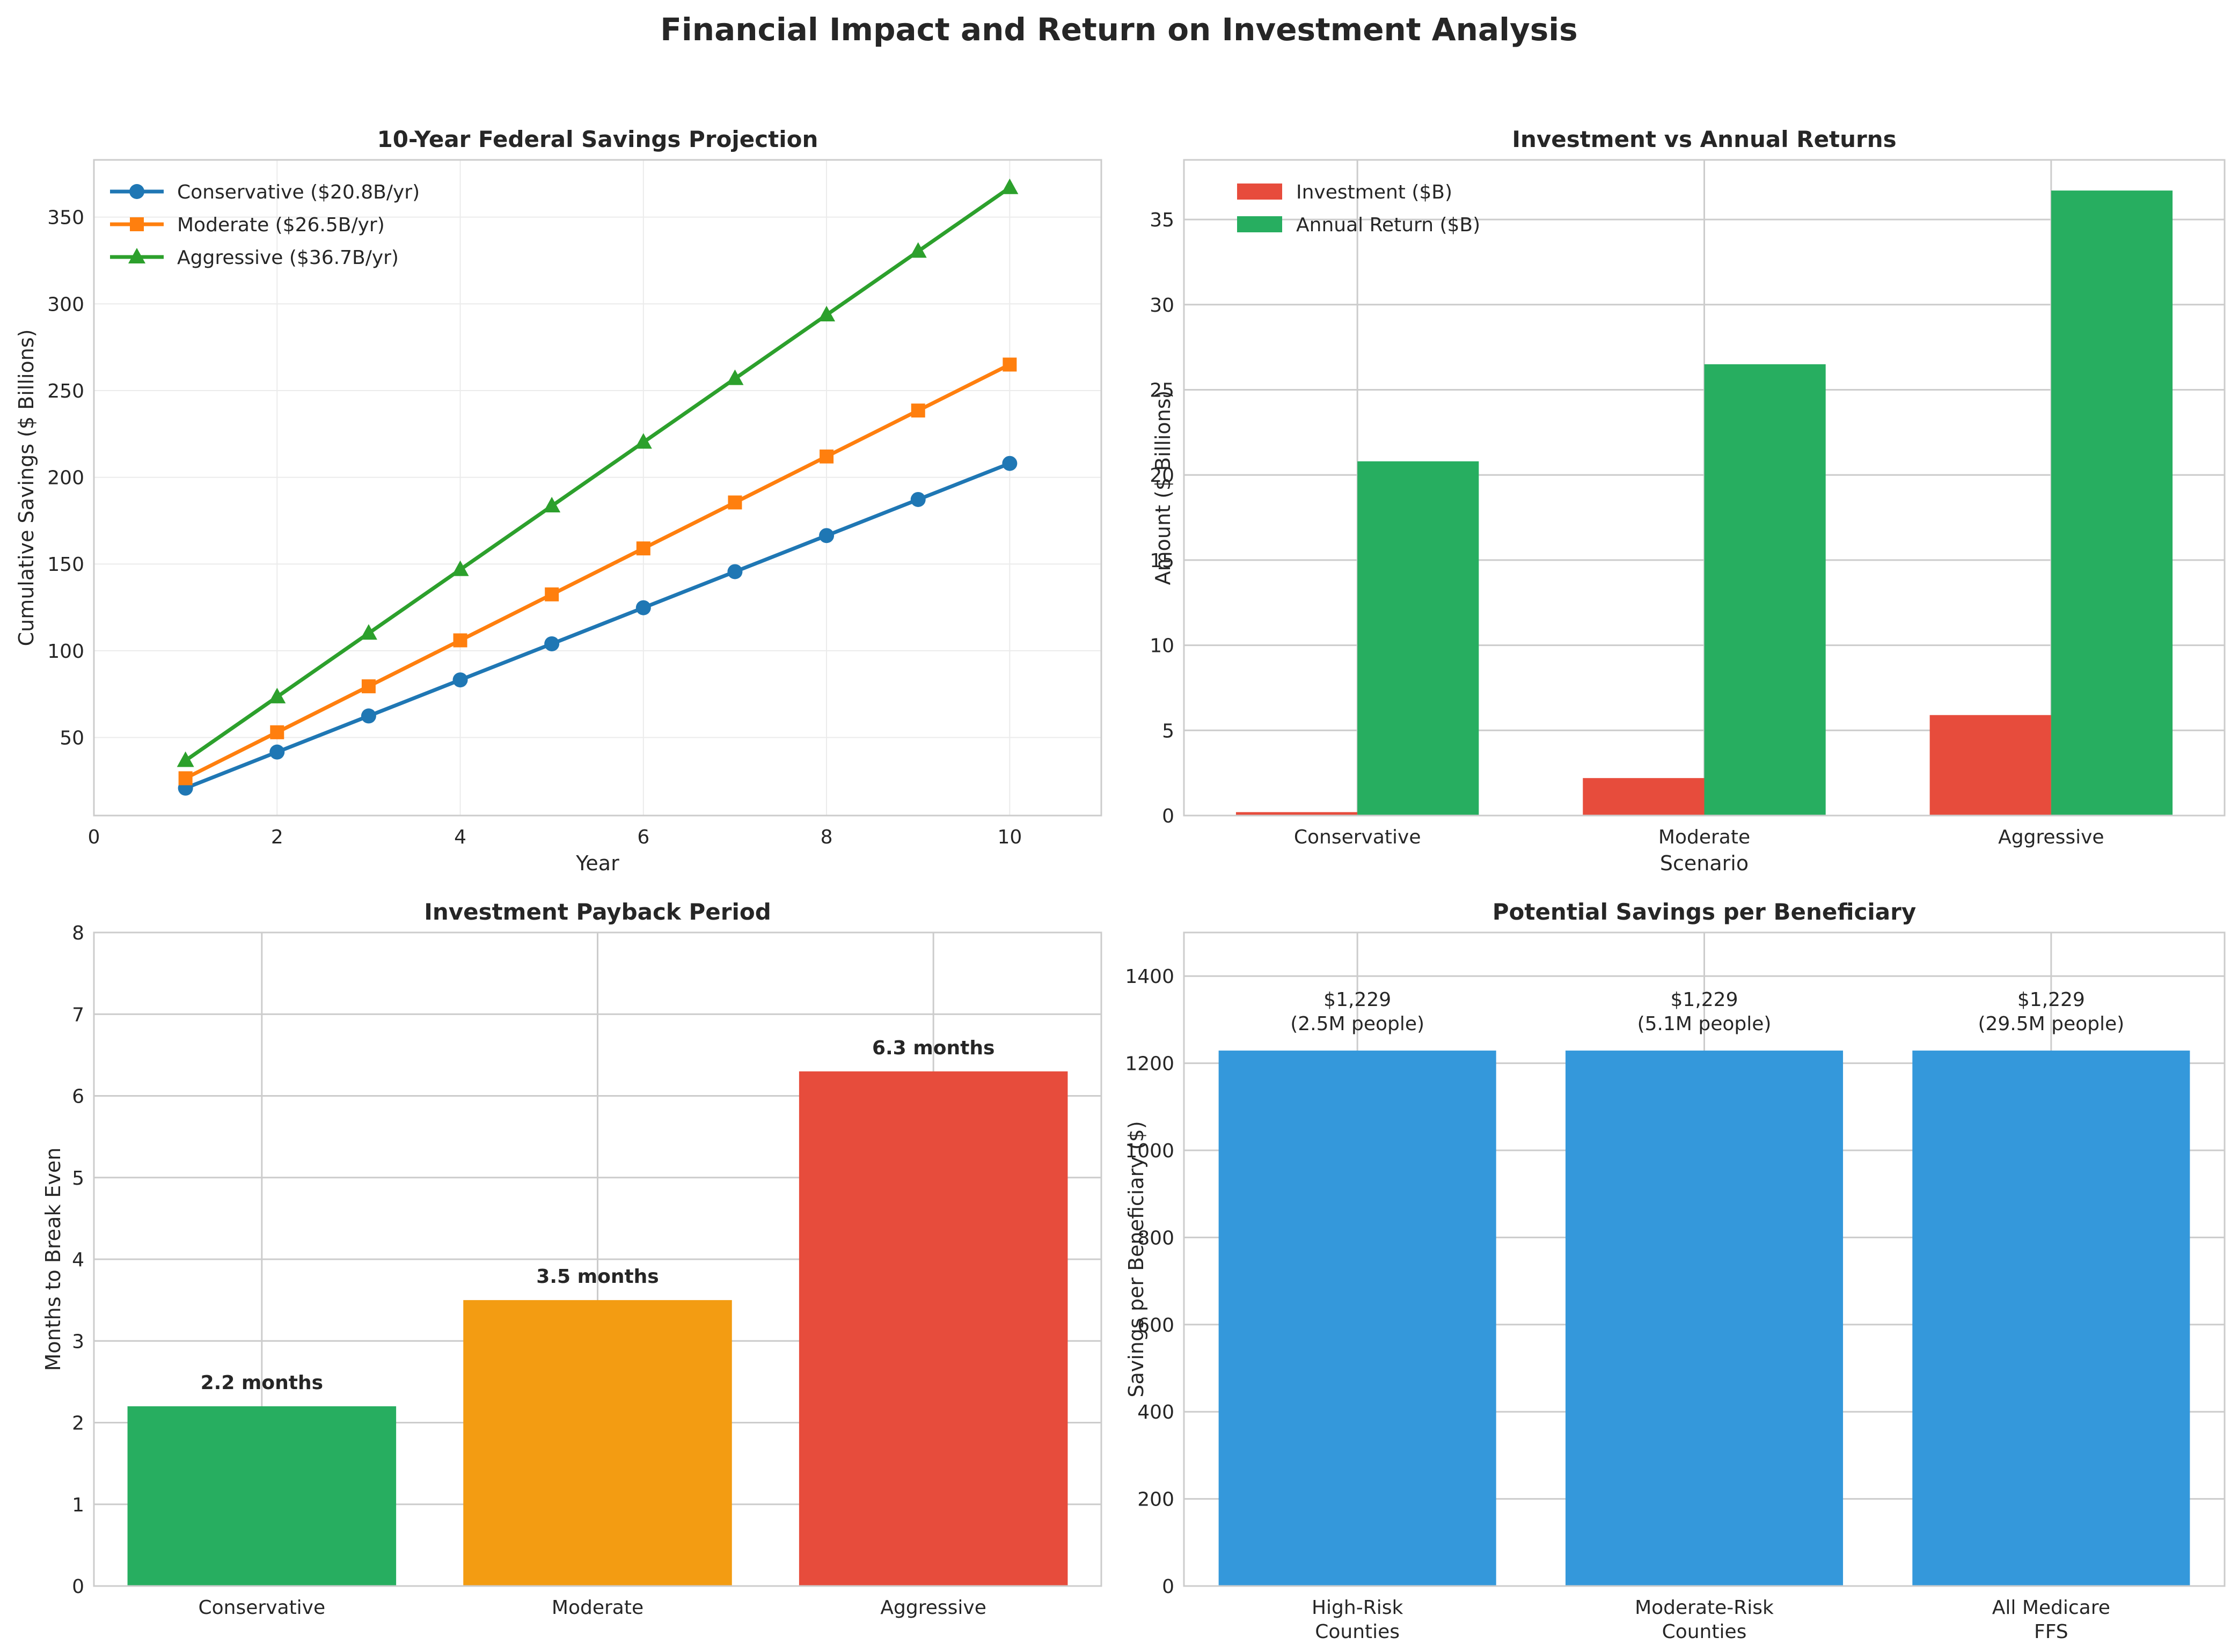 The width and height of the screenshot is (2238, 1652). I want to click on y-tick-label: 1, so click(78, 1505).